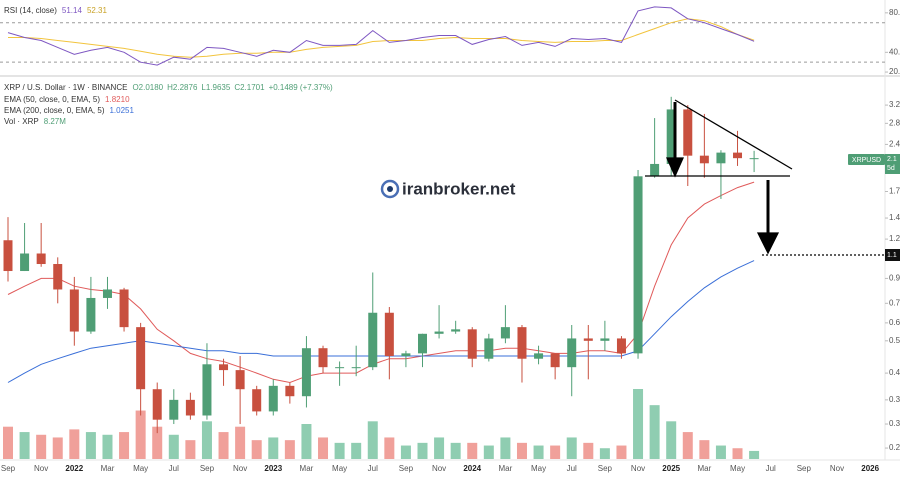 The height and width of the screenshot is (477, 900). I want to click on y-tick-label: 3.20, so click(894, 104).